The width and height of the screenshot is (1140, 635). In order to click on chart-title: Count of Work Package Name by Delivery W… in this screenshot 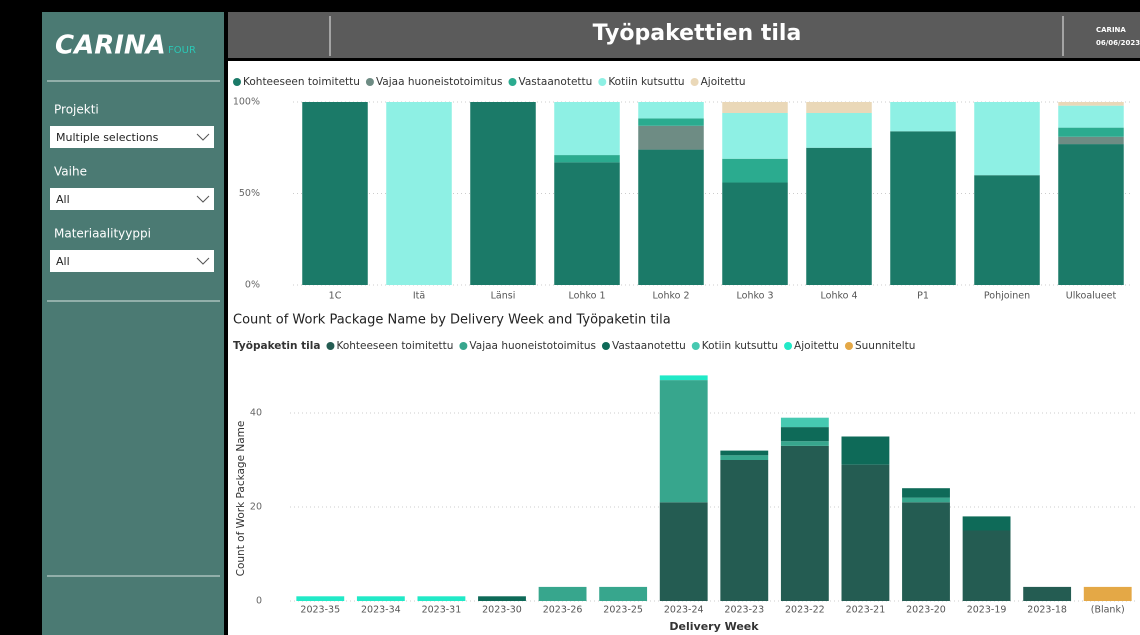, I will do `click(452, 320)`.